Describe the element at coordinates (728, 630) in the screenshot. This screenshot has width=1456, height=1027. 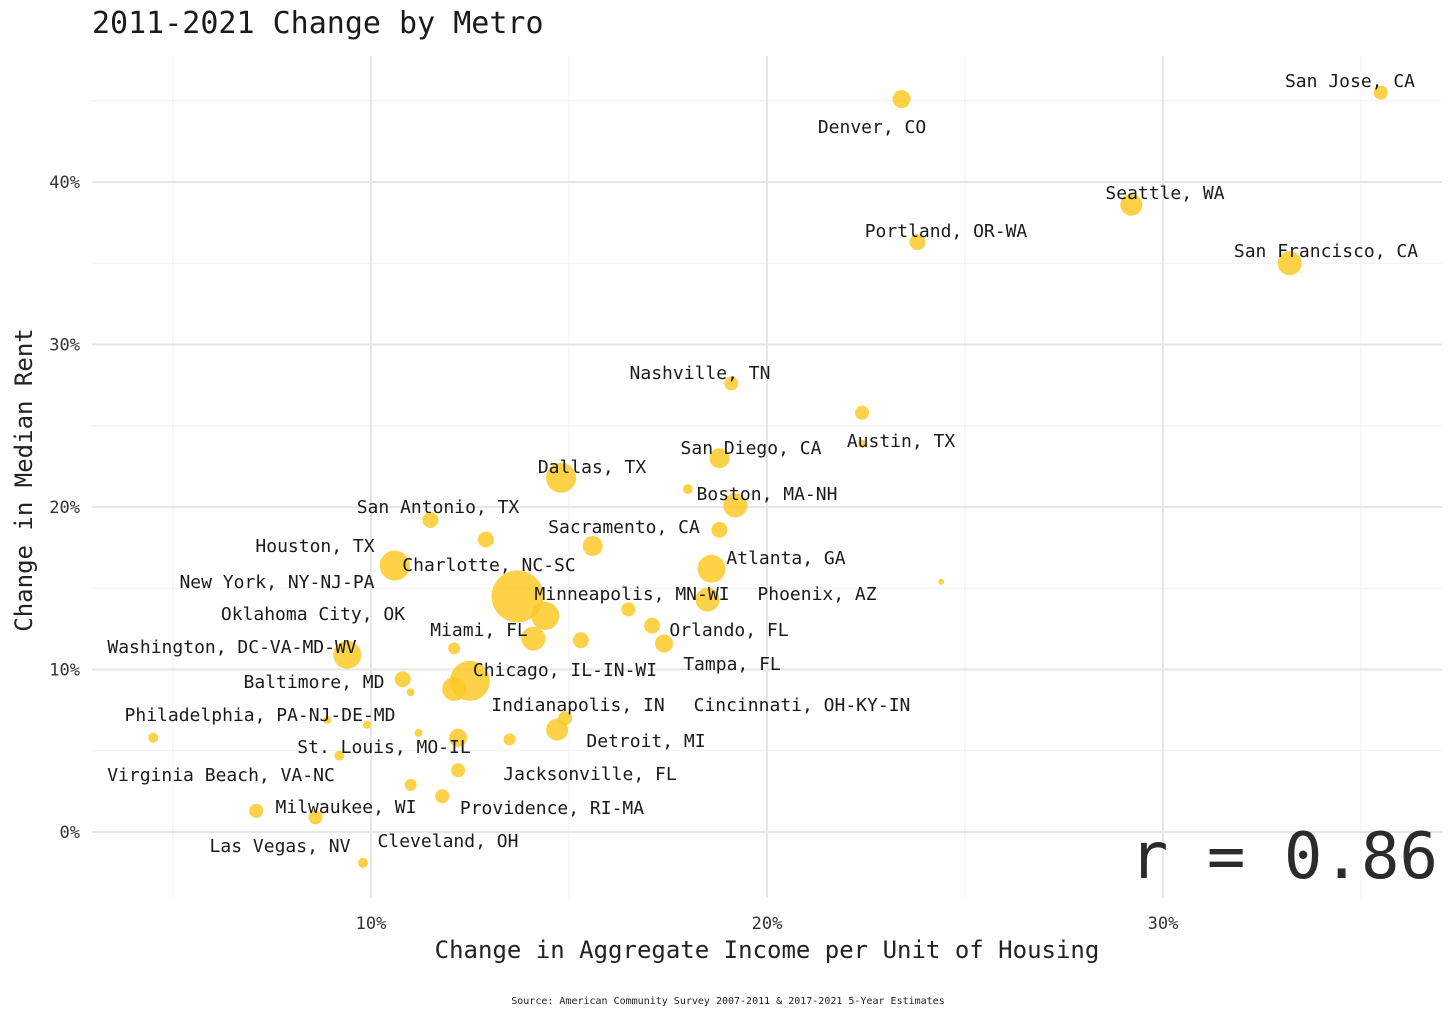
I see `point-label: Orlando, FL` at that location.